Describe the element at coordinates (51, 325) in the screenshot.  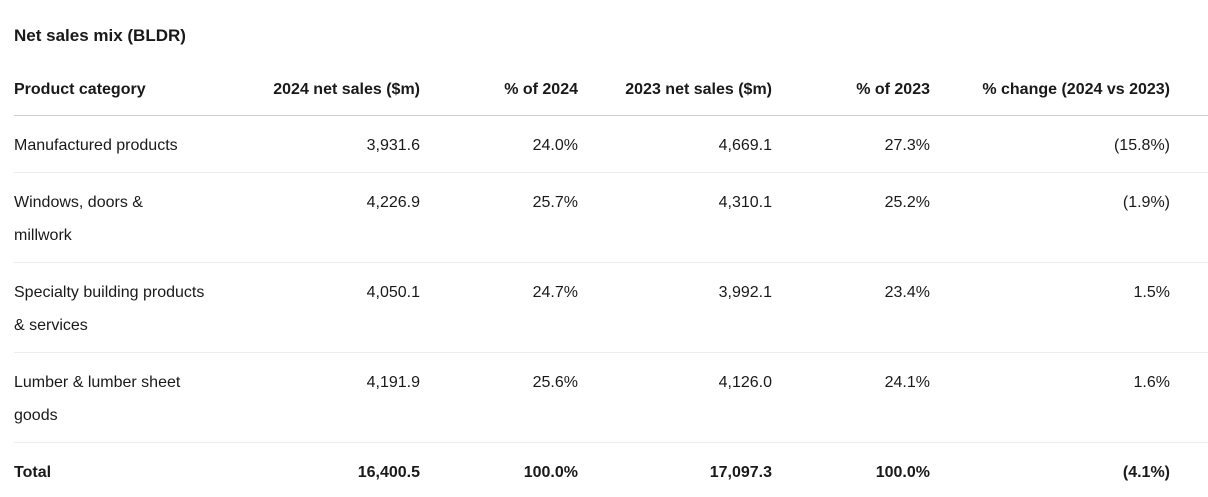
I see `category-line: & services` at that location.